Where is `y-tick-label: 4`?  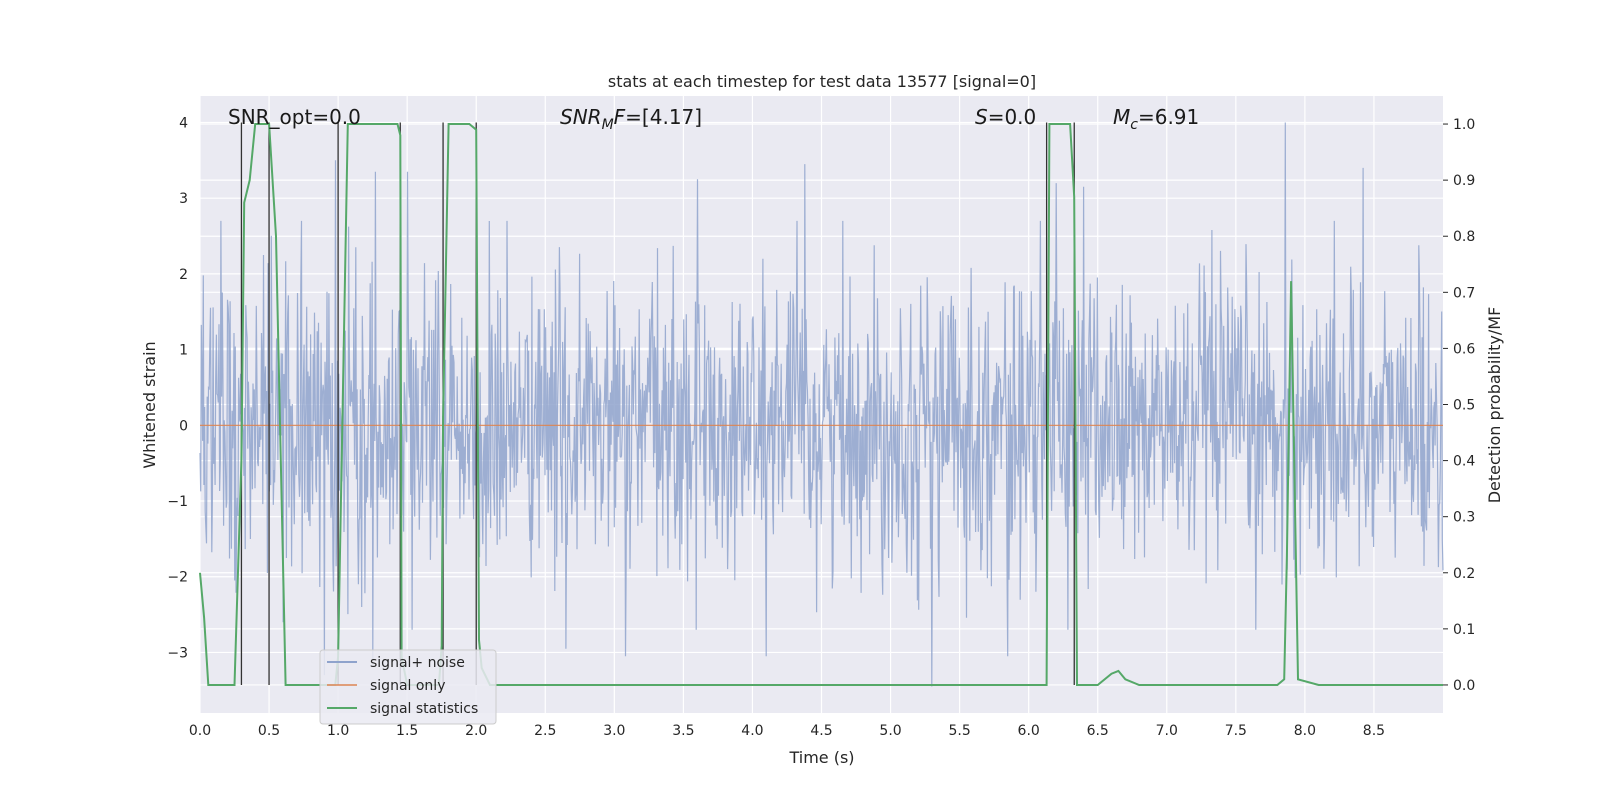
y-tick-label: 4 is located at coordinates (183, 123).